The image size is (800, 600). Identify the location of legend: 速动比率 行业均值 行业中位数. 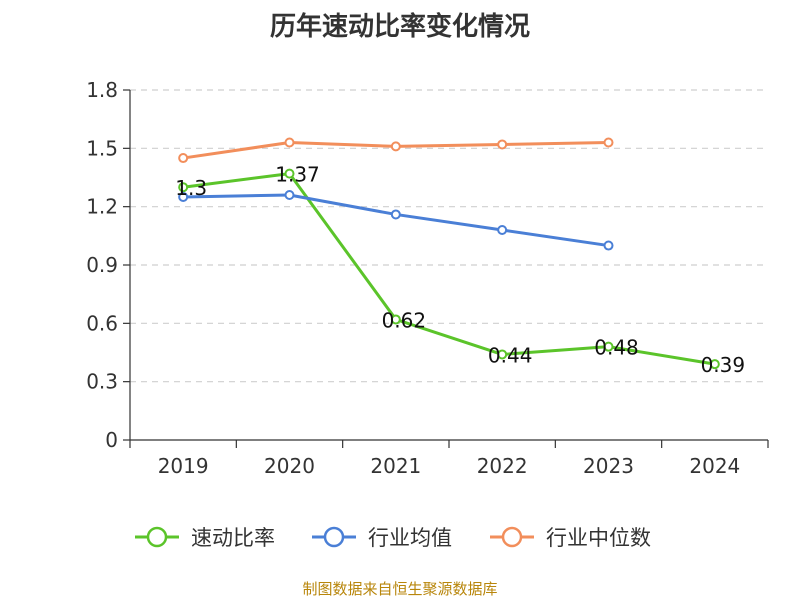
(393, 538).